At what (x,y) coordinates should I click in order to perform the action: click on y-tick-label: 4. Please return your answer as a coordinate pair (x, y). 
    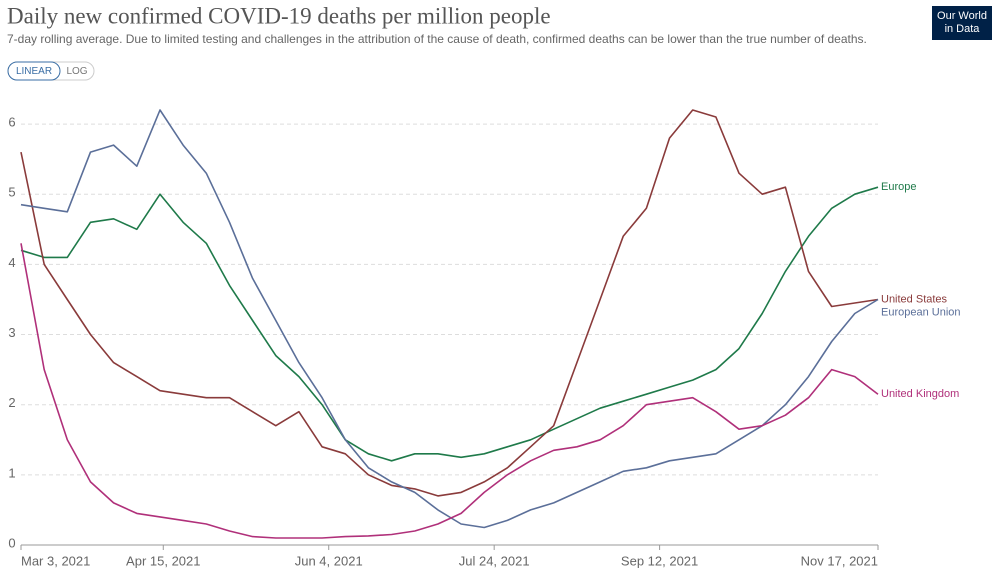
    Looking at the image, I should click on (11, 262).